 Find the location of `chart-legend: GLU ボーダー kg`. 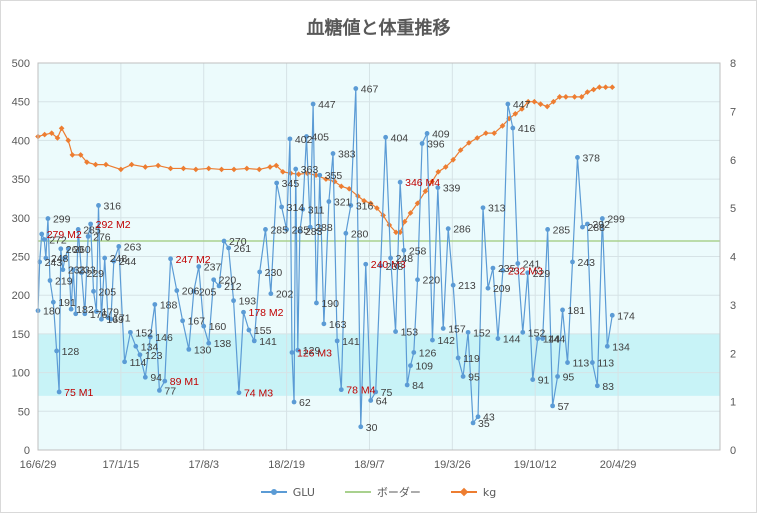

chart-legend: GLU ボーダー kg is located at coordinates (378, 492).